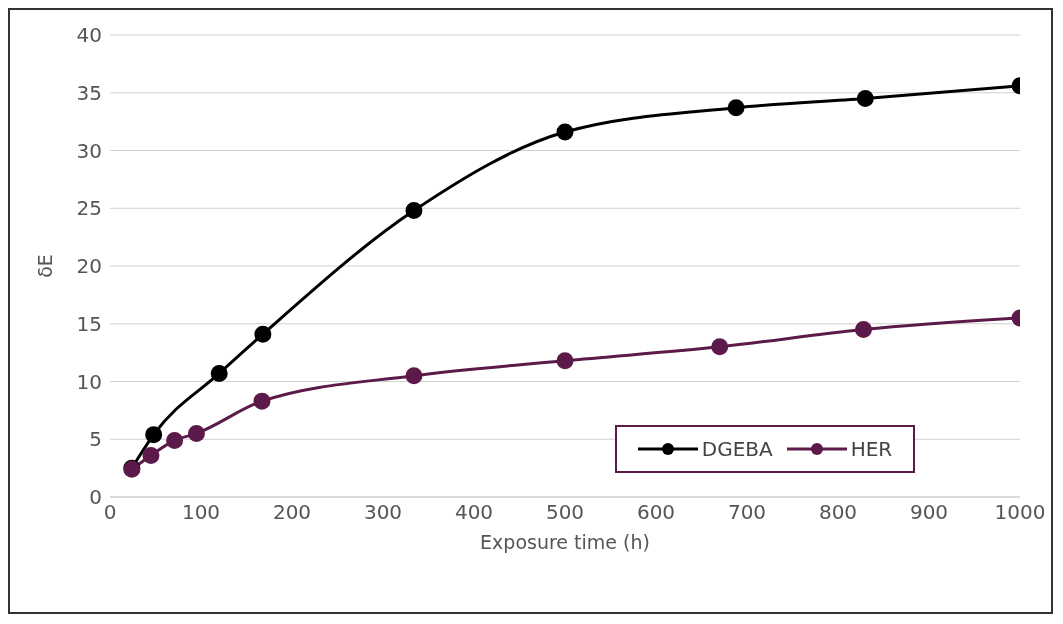 The width and height of the screenshot is (1063, 624). I want to click on y-tick-label: 25, so click(89, 208).